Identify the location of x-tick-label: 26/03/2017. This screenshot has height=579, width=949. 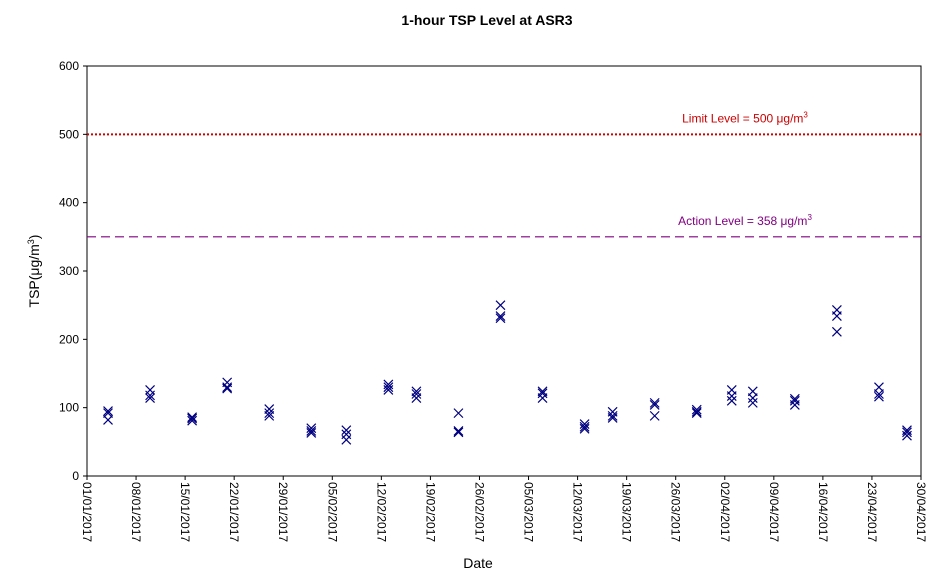
(676, 512).